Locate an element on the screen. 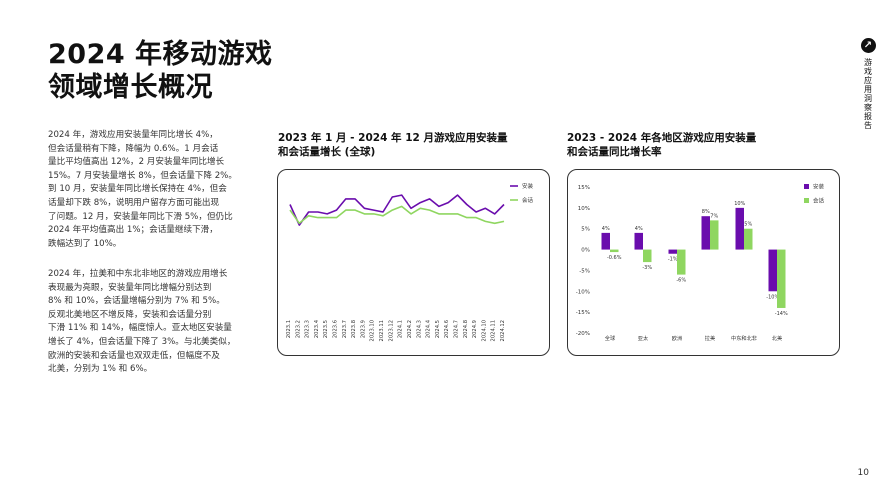 Image resolution: width=889 pixels, height=500 pixels. text-line: 增长了 4%，但会话量下降了 3%。与北美类似， is located at coordinates (142, 341).